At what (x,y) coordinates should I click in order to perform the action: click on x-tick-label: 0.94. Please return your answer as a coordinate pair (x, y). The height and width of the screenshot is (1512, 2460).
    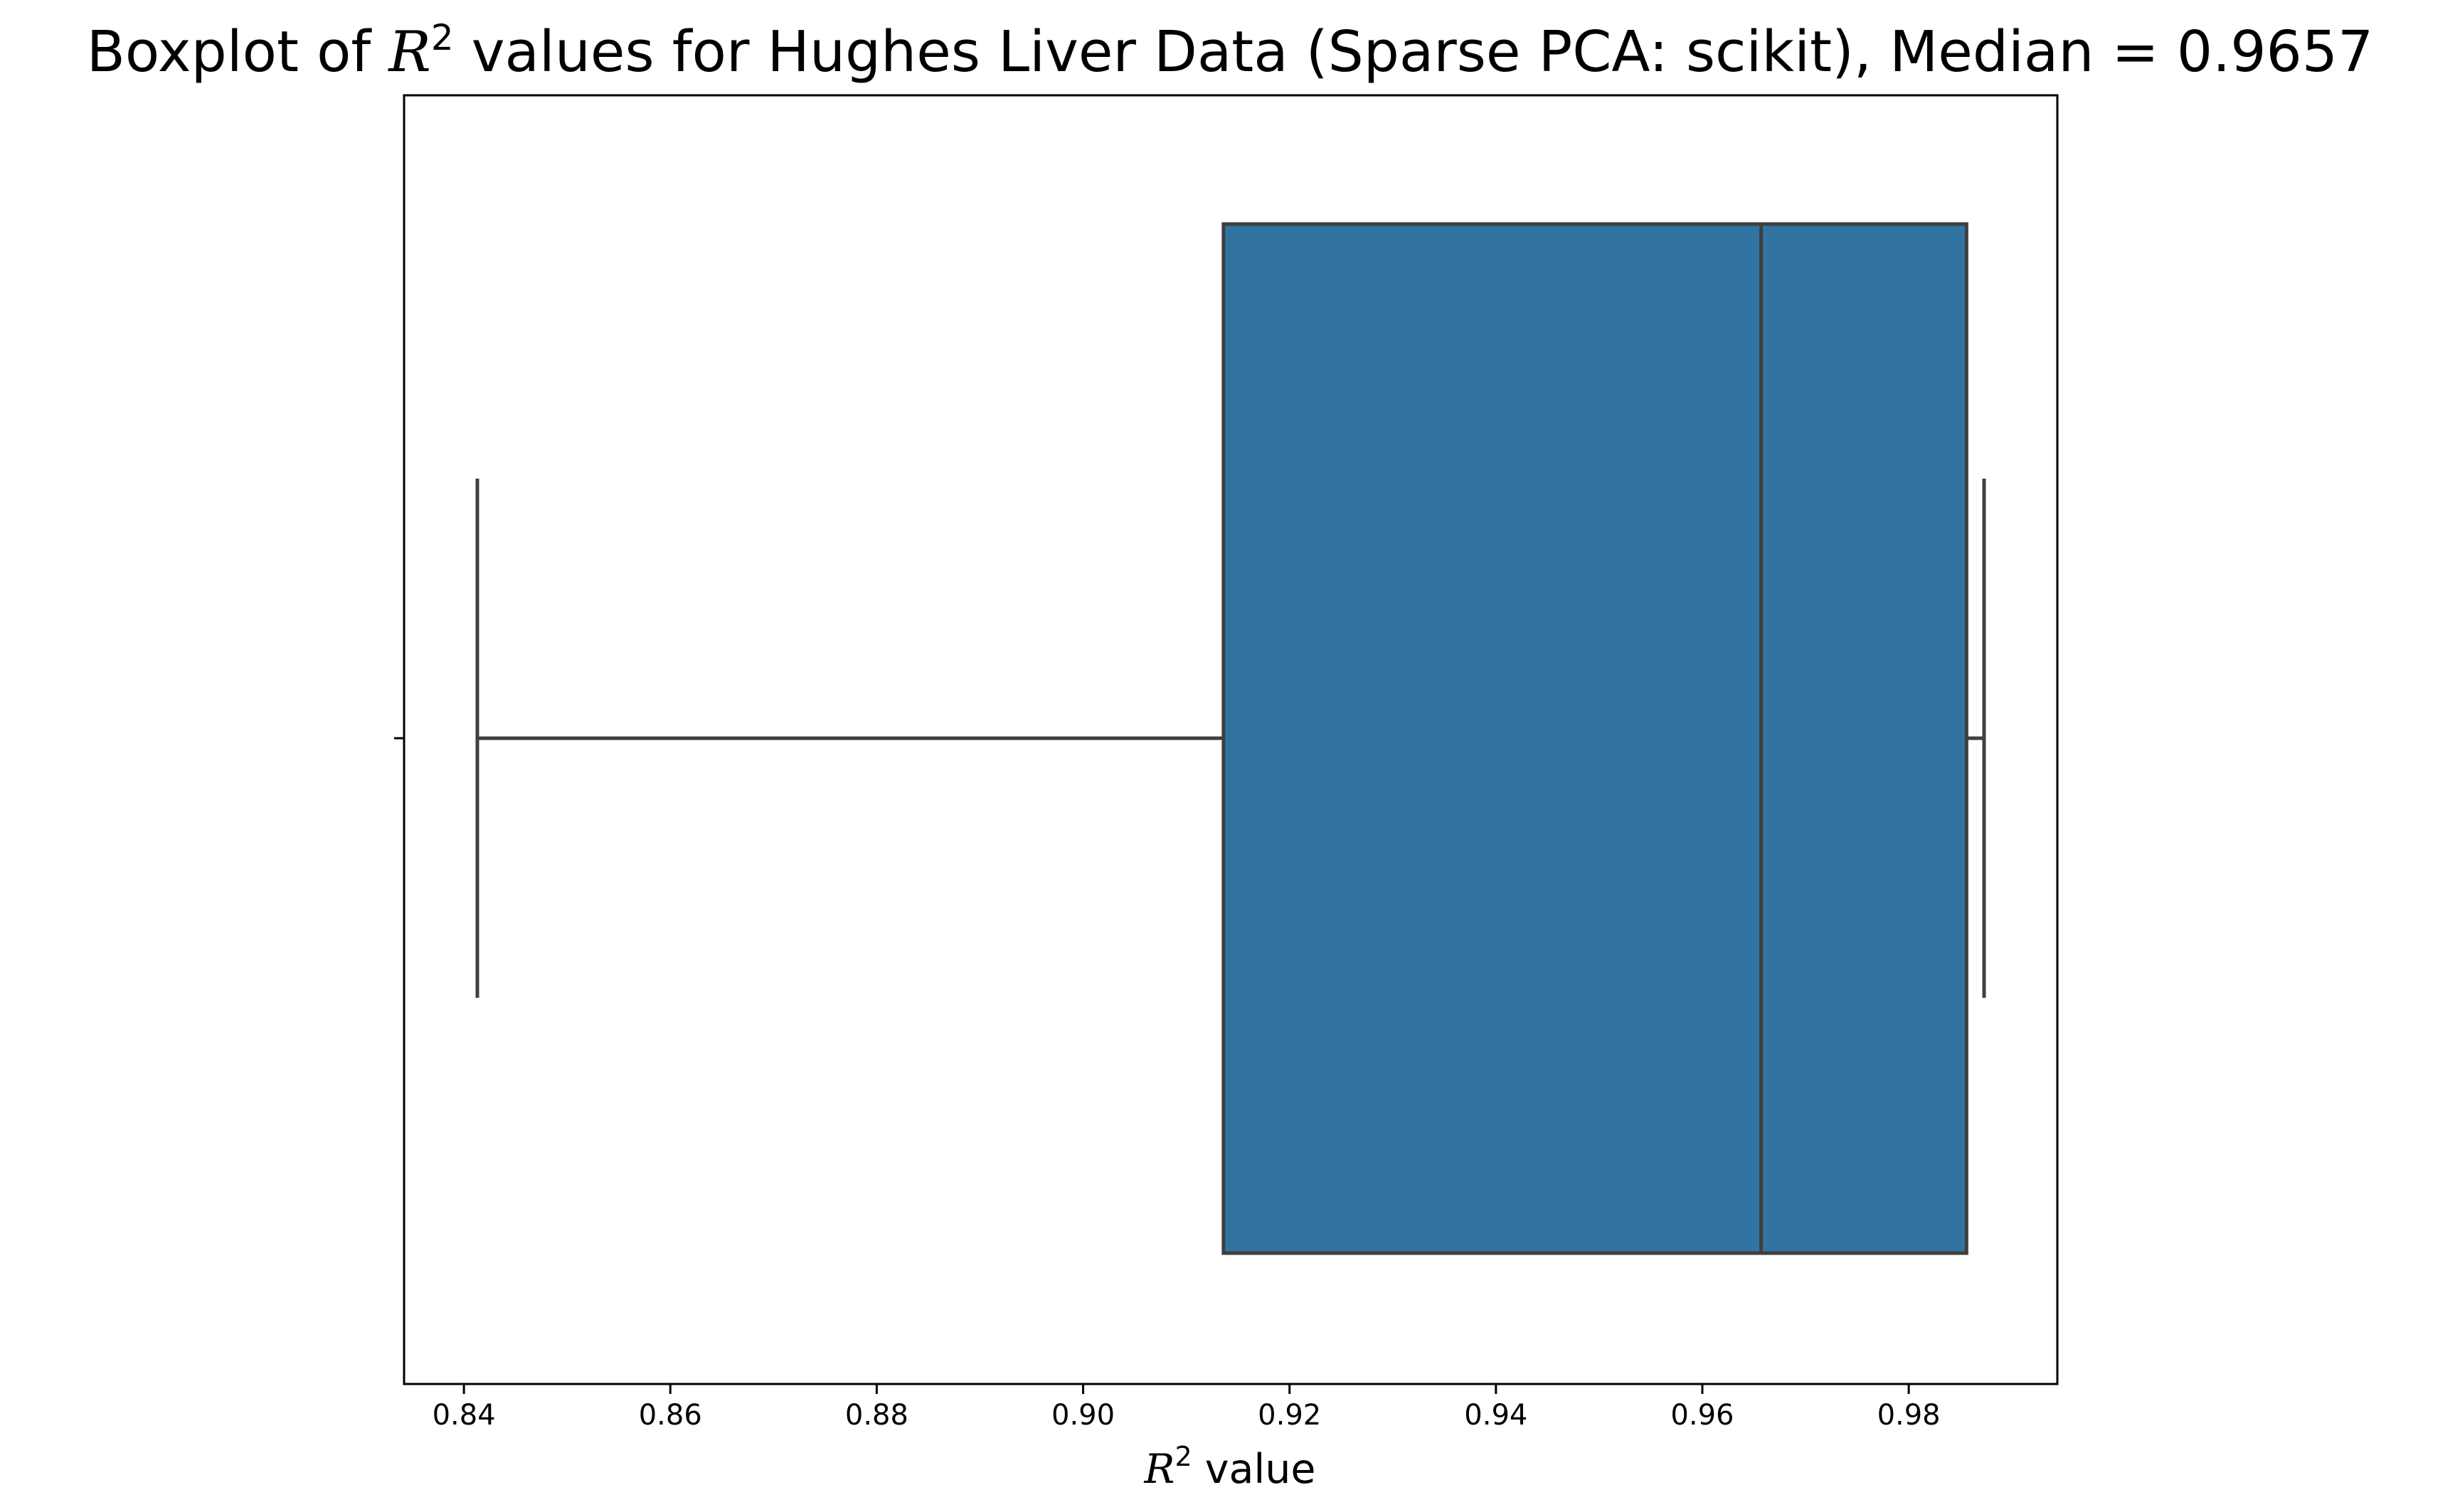
    Looking at the image, I should click on (1495, 1415).